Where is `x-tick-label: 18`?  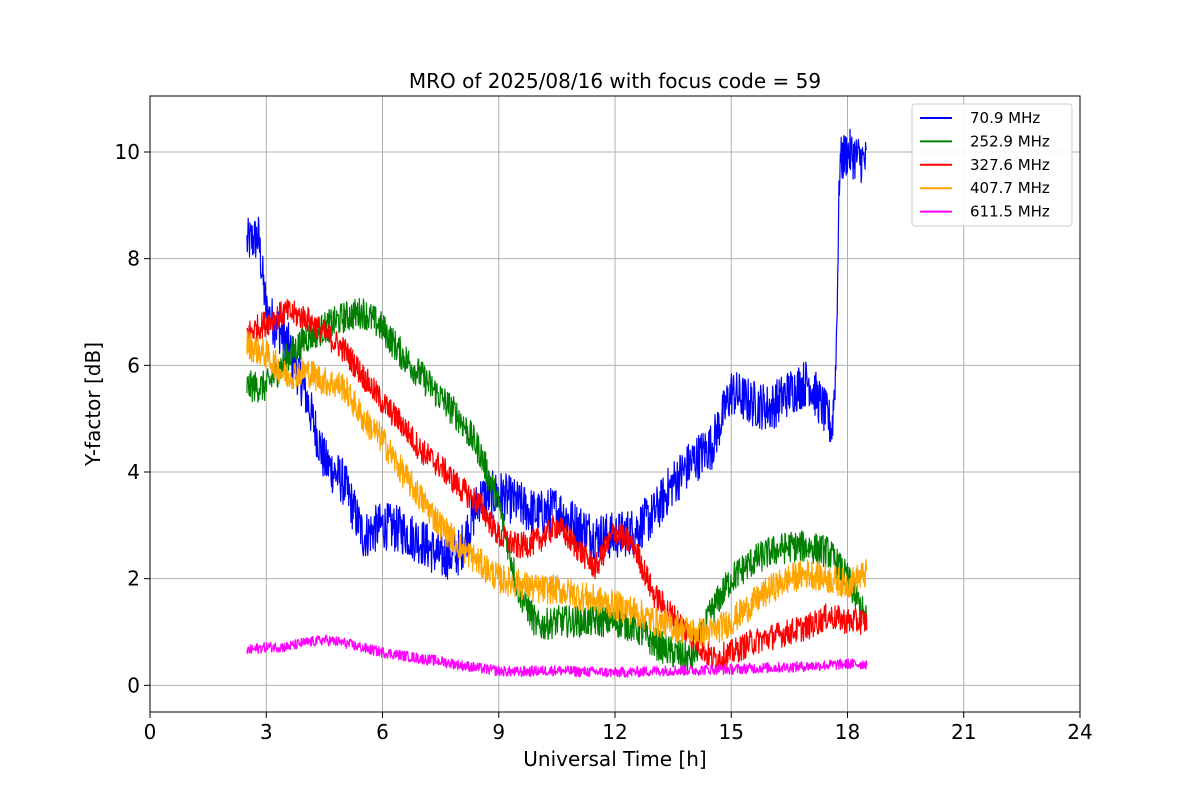 x-tick-label: 18 is located at coordinates (847, 732).